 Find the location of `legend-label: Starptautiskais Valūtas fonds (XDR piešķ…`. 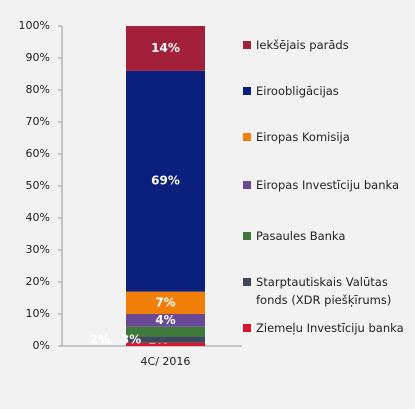

legend-label: Starptautiskais Valūtas fonds (XDR piešķ… is located at coordinates (324, 291).